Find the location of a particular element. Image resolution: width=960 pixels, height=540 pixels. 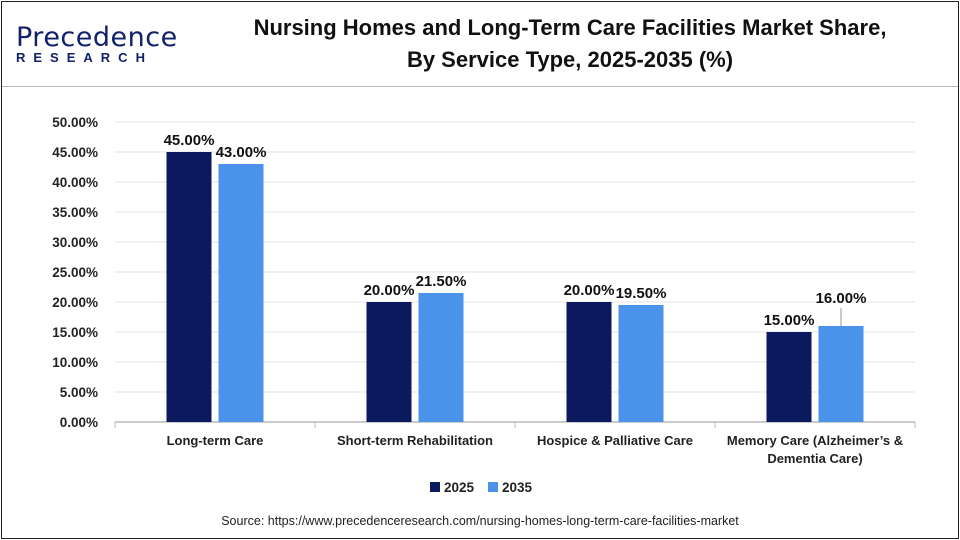

data-label: 19.50% is located at coordinates (641, 293).